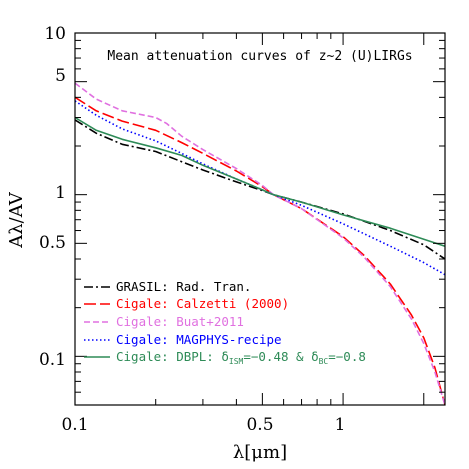 This screenshot has height=469, width=469. What do you see at coordinates (259, 425) in the screenshot?
I see `x-tick-label-0.5: 0.5` at bounding box center [259, 425].